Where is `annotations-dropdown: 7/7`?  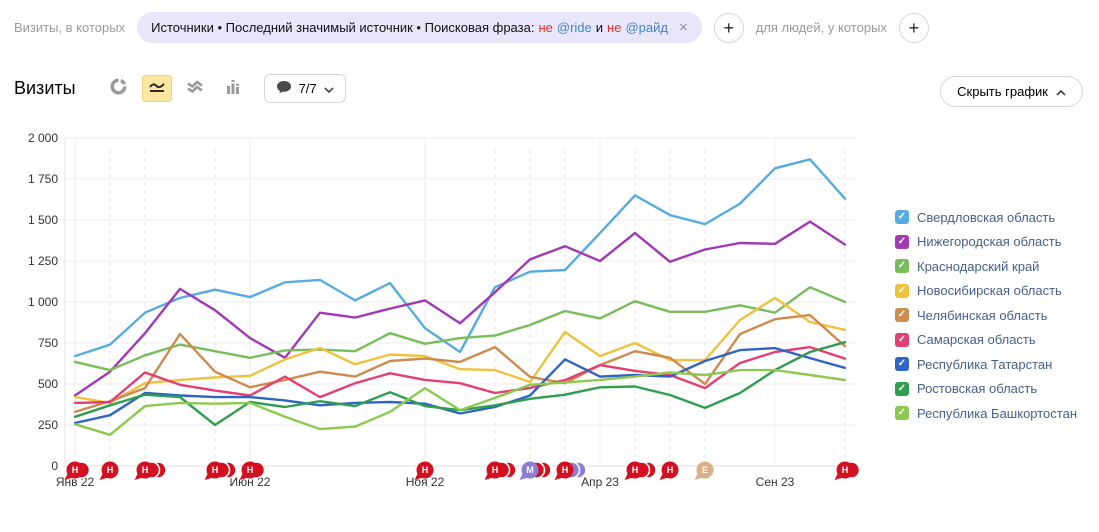
annotations-dropdown: 7/7 is located at coordinates (304, 88).